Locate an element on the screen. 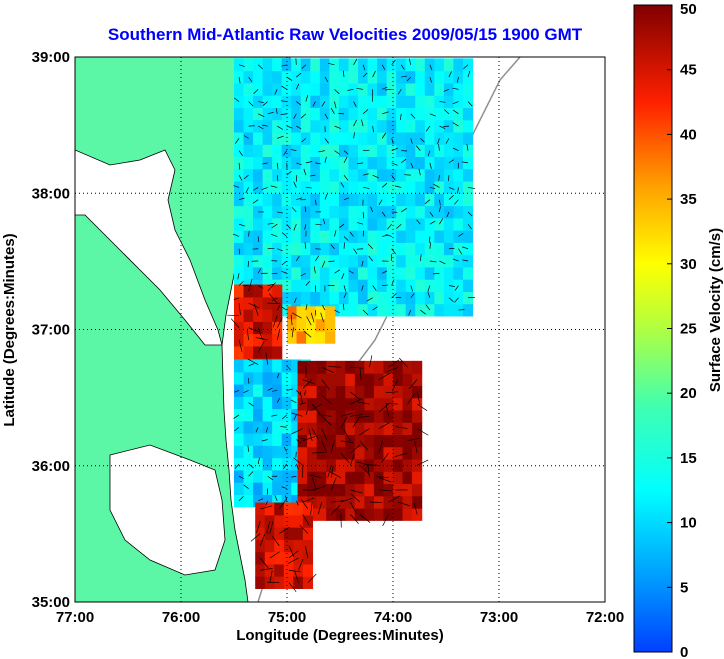 The width and height of the screenshot is (724, 659). colorbar is located at coordinates (653, 328).